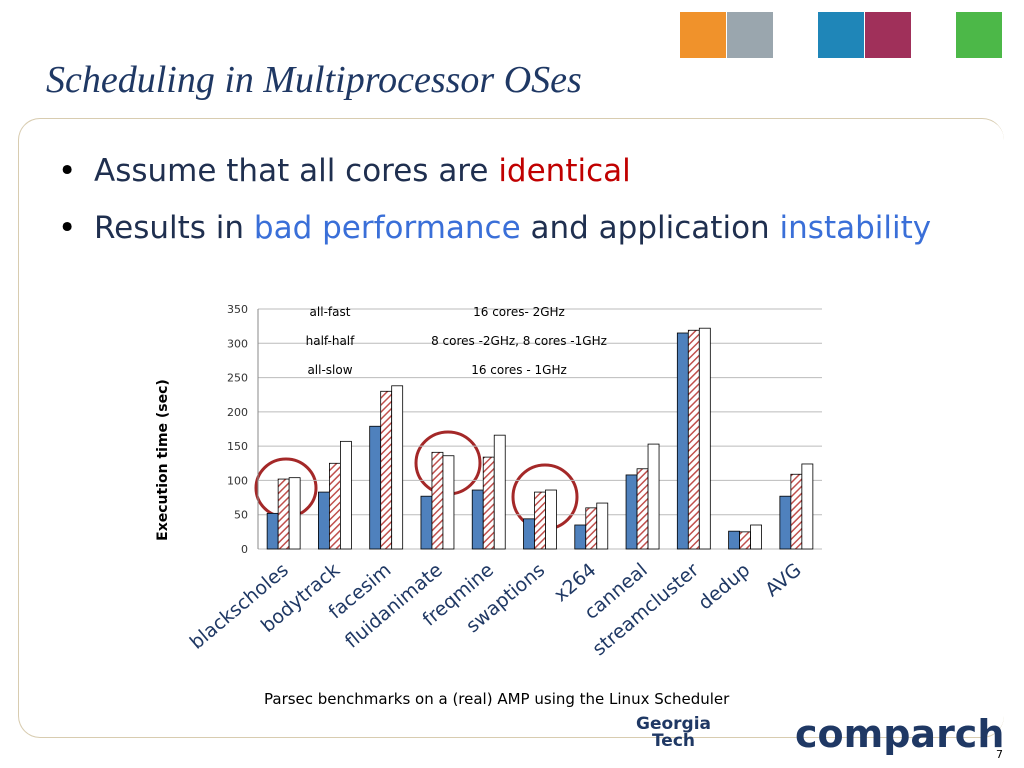 This screenshot has width=1024, height=768. I want to click on x-tick-label: AVG, so click(783, 580).